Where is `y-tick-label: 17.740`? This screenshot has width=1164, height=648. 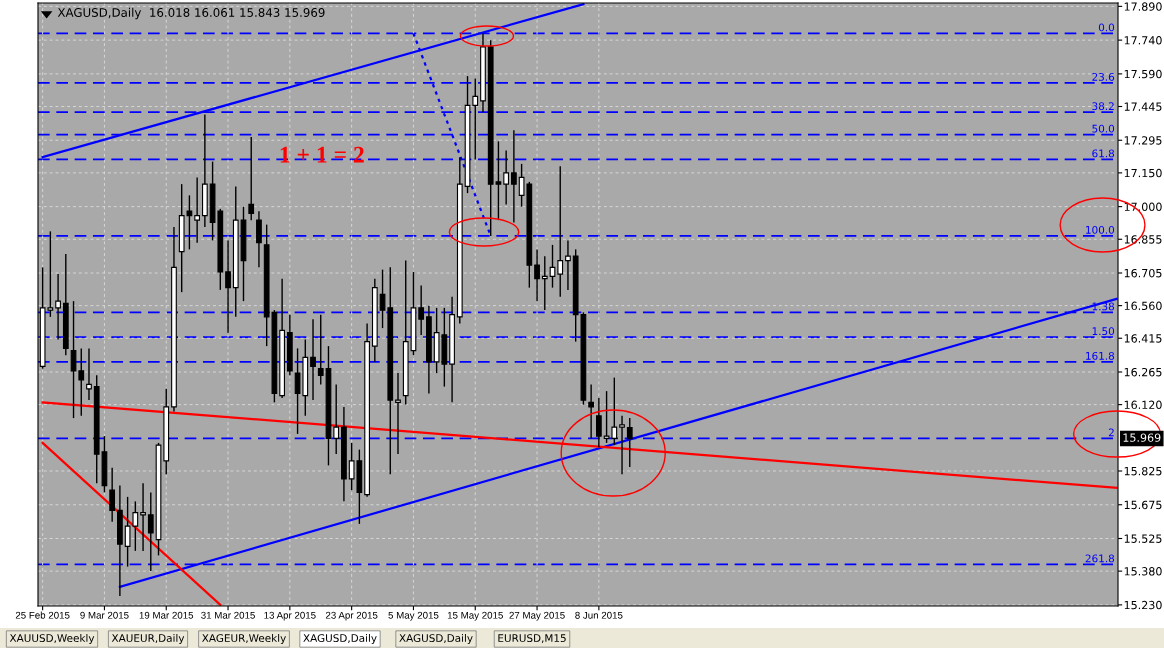 y-tick-label: 17.740 is located at coordinates (1143, 40).